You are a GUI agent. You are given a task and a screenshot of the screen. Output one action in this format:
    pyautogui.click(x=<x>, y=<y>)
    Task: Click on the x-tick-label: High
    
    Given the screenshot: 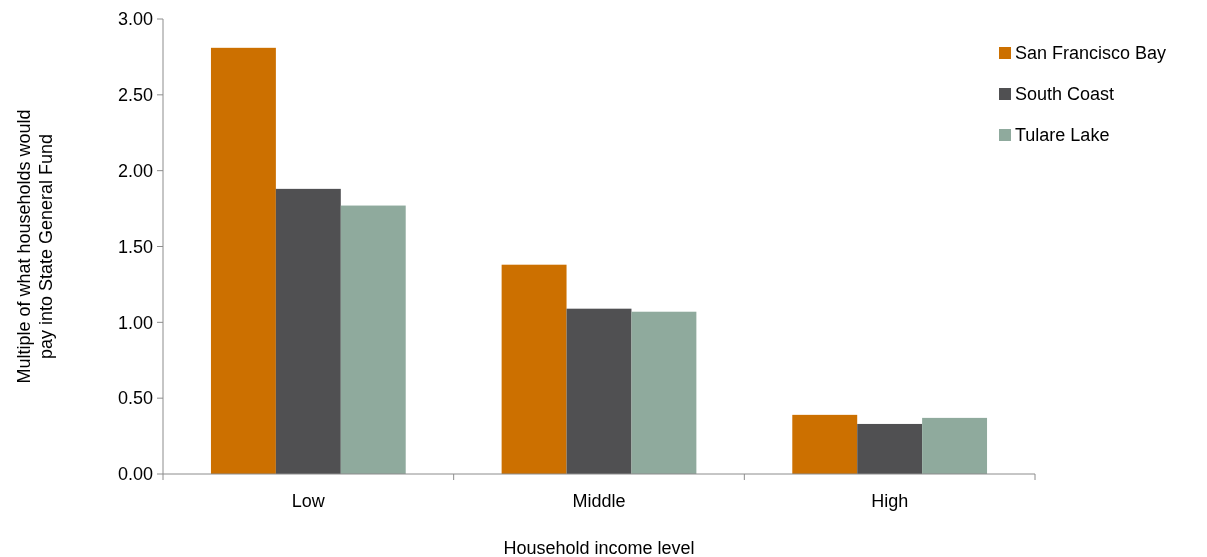 What is the action you would take?
    pyautogui.click(x=890, y=501)
    